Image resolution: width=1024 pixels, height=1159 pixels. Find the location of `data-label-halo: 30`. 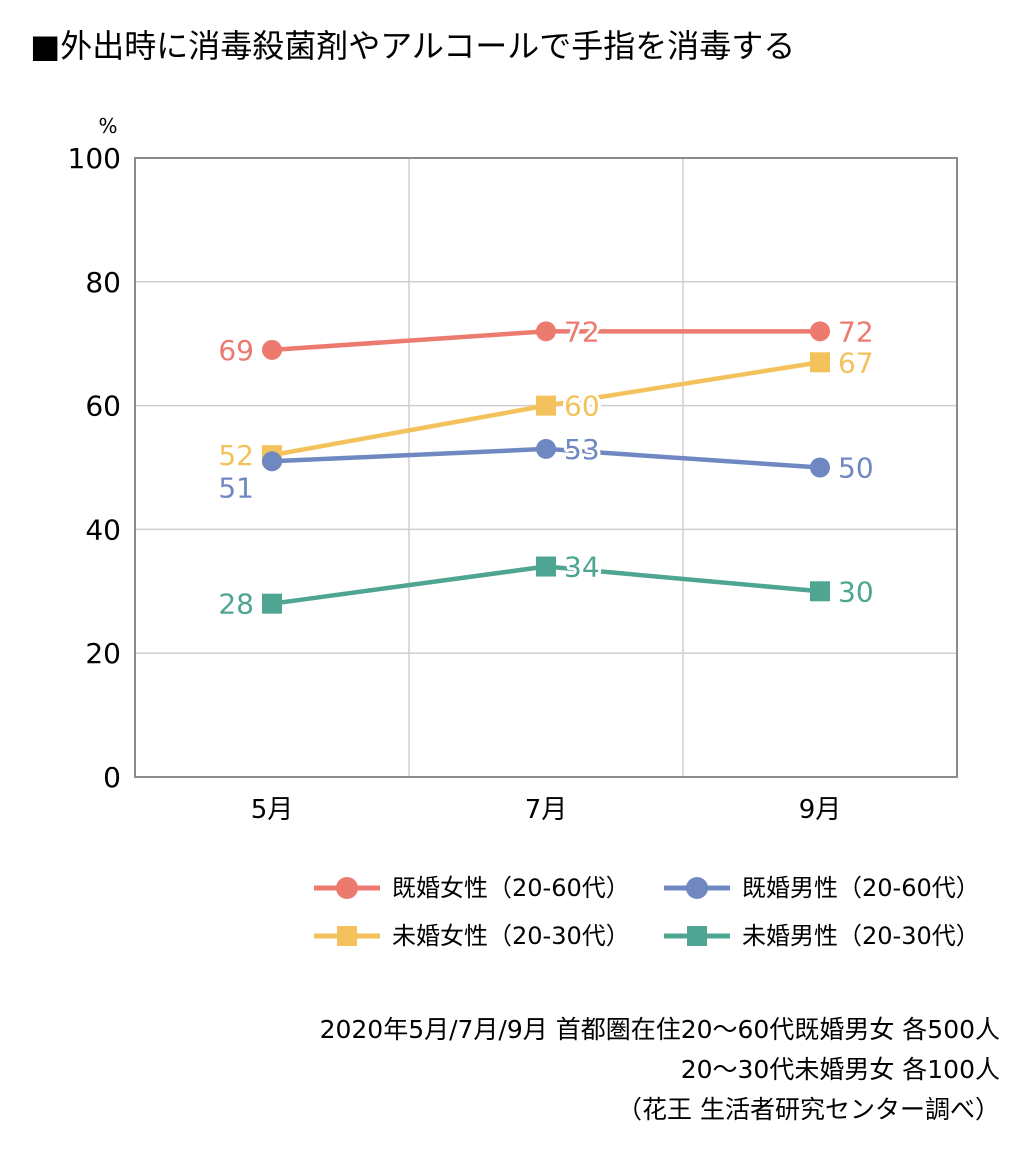

data-label-halo: 30 is located at coordinates (856, 591).